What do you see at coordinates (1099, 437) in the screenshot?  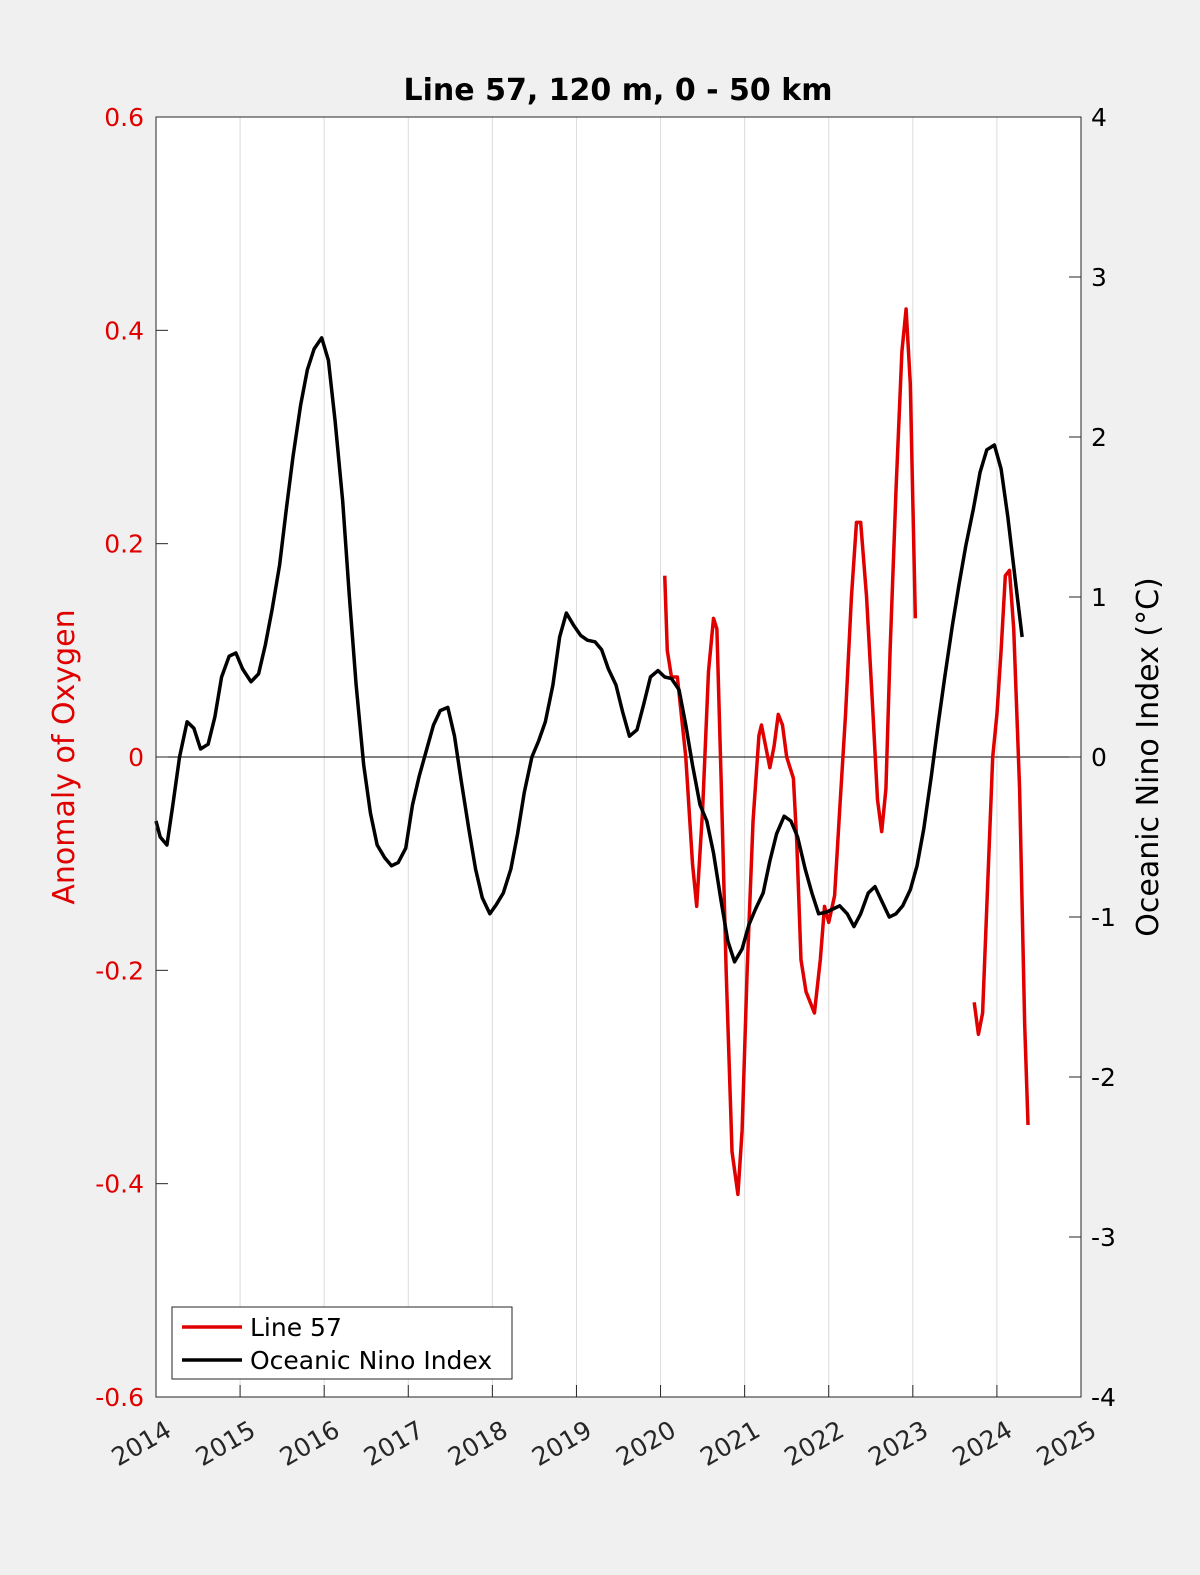 I see `right-tick-label: 2` at bounding box center [1099, 437].